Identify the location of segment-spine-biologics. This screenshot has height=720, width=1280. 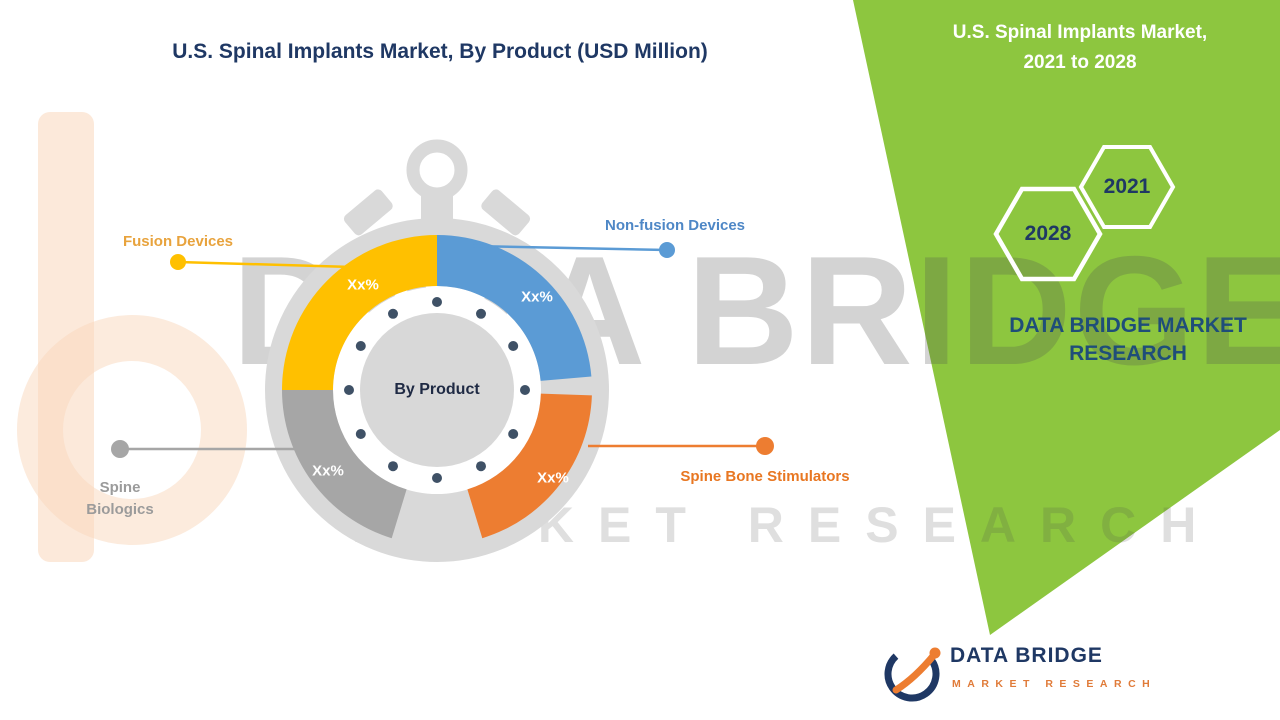
(344, 464).